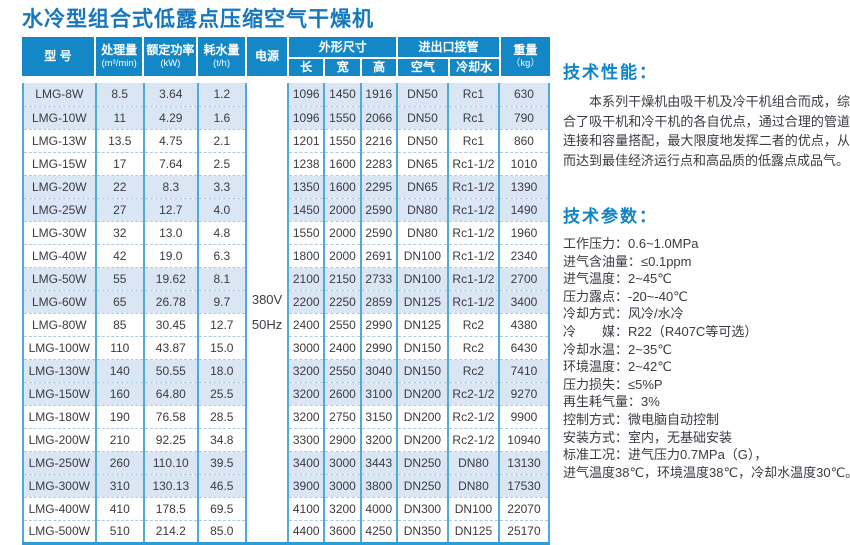  What do you see at coordinates (617, 367) in the screenshot?
I see `parameter-item: 环境温度：2~42℃` at bounding box center [617, 367].